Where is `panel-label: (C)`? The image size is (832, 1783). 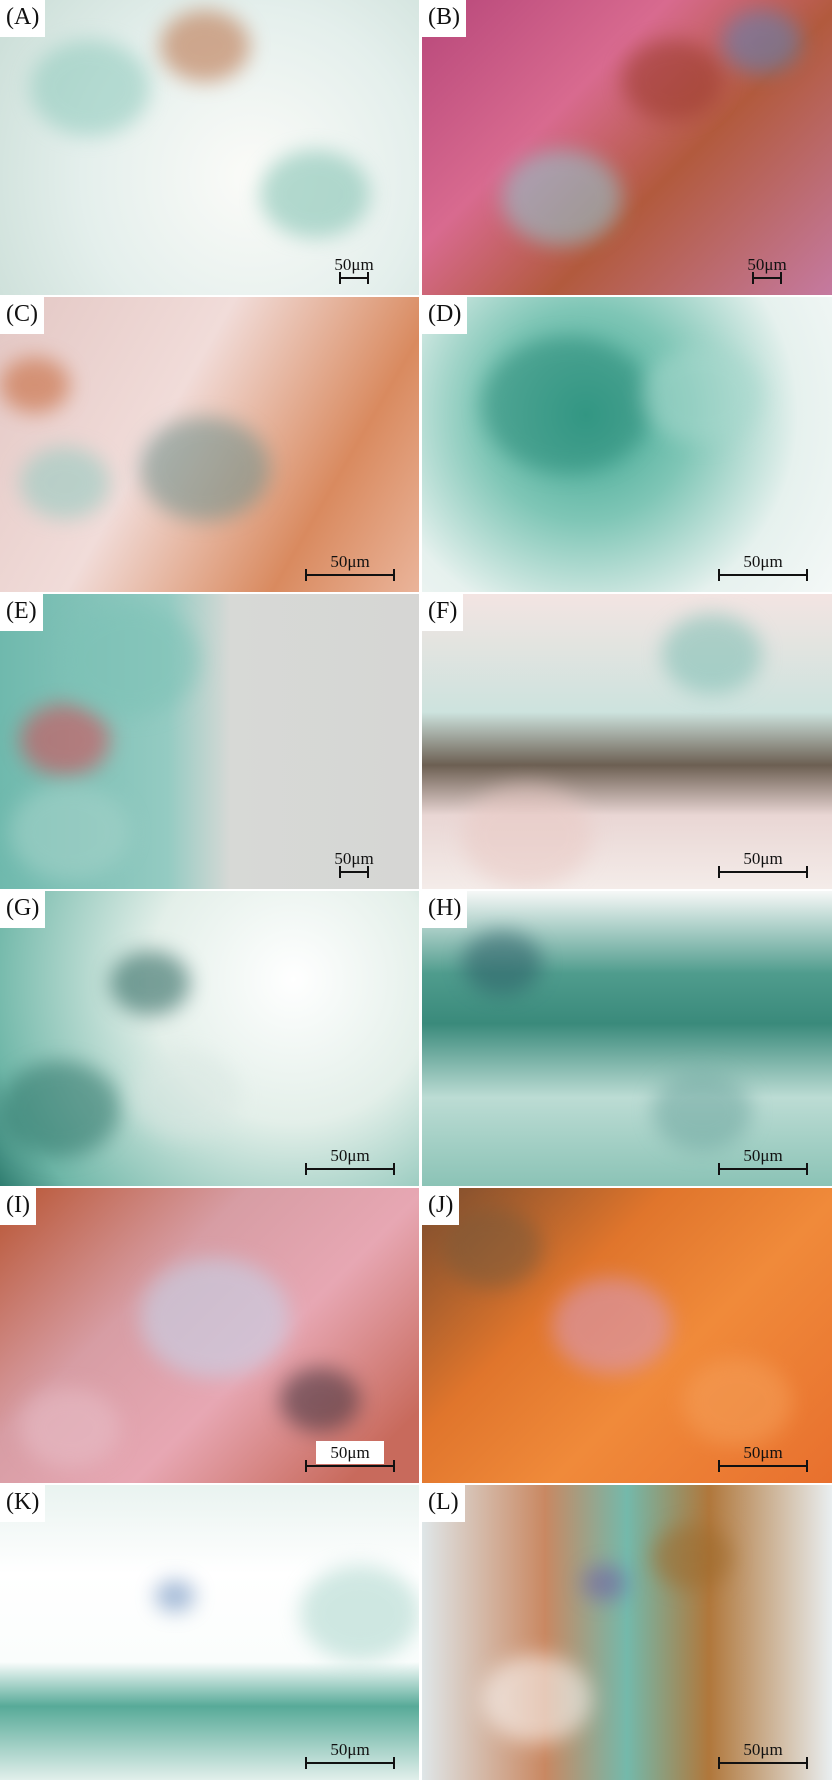
panel-label: (C) is located at coordinates (22, 315).